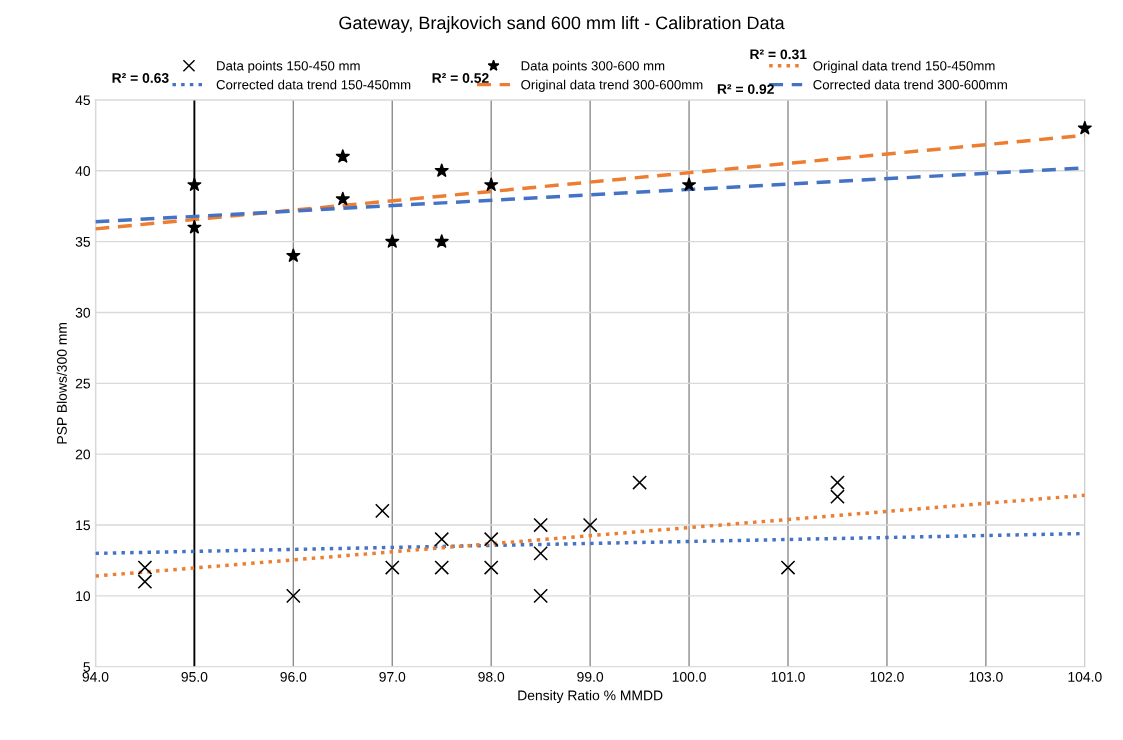 This screenshot has height=740, width=1123. I want to click on text: R² = 0.31, so click(778, 54).